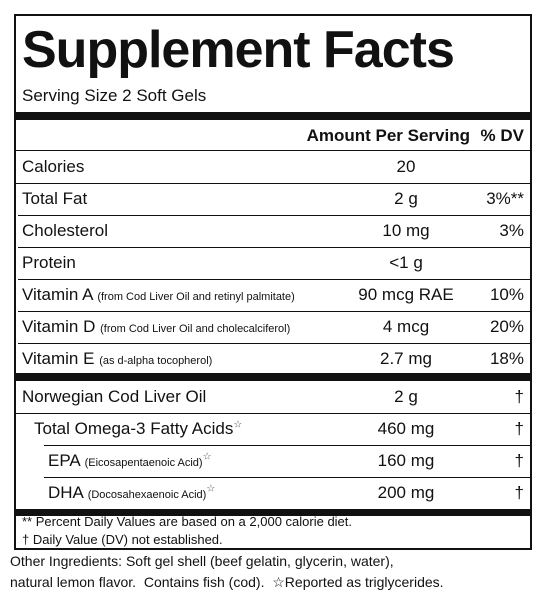 Image resolution: width=543 pixels, height=603 pixels. Describe the element at coordinates (195, 329) in the screenshot. I see `nutrient-note: (from Cod Liver Oil and cholecalciferol)` at that location.